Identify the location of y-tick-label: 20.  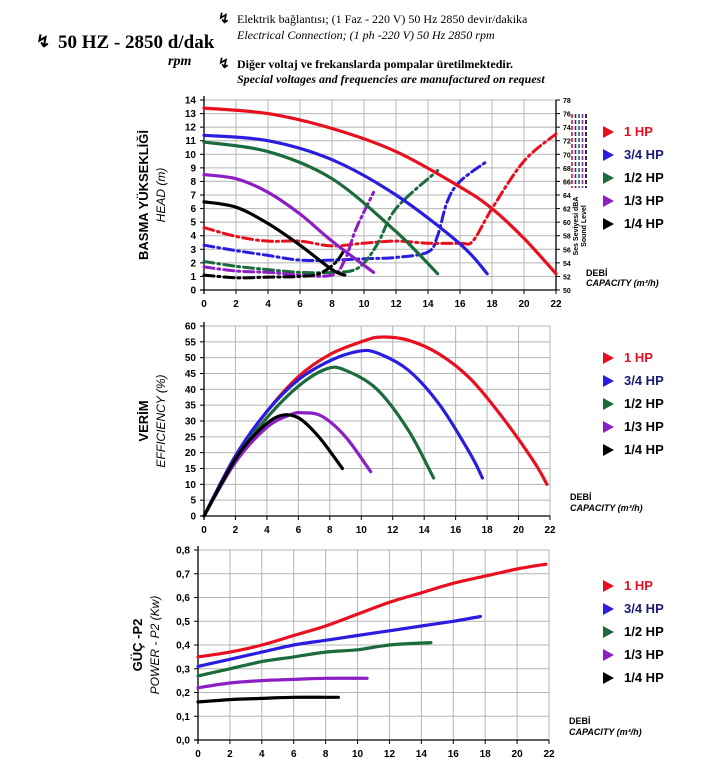
(191, 453).